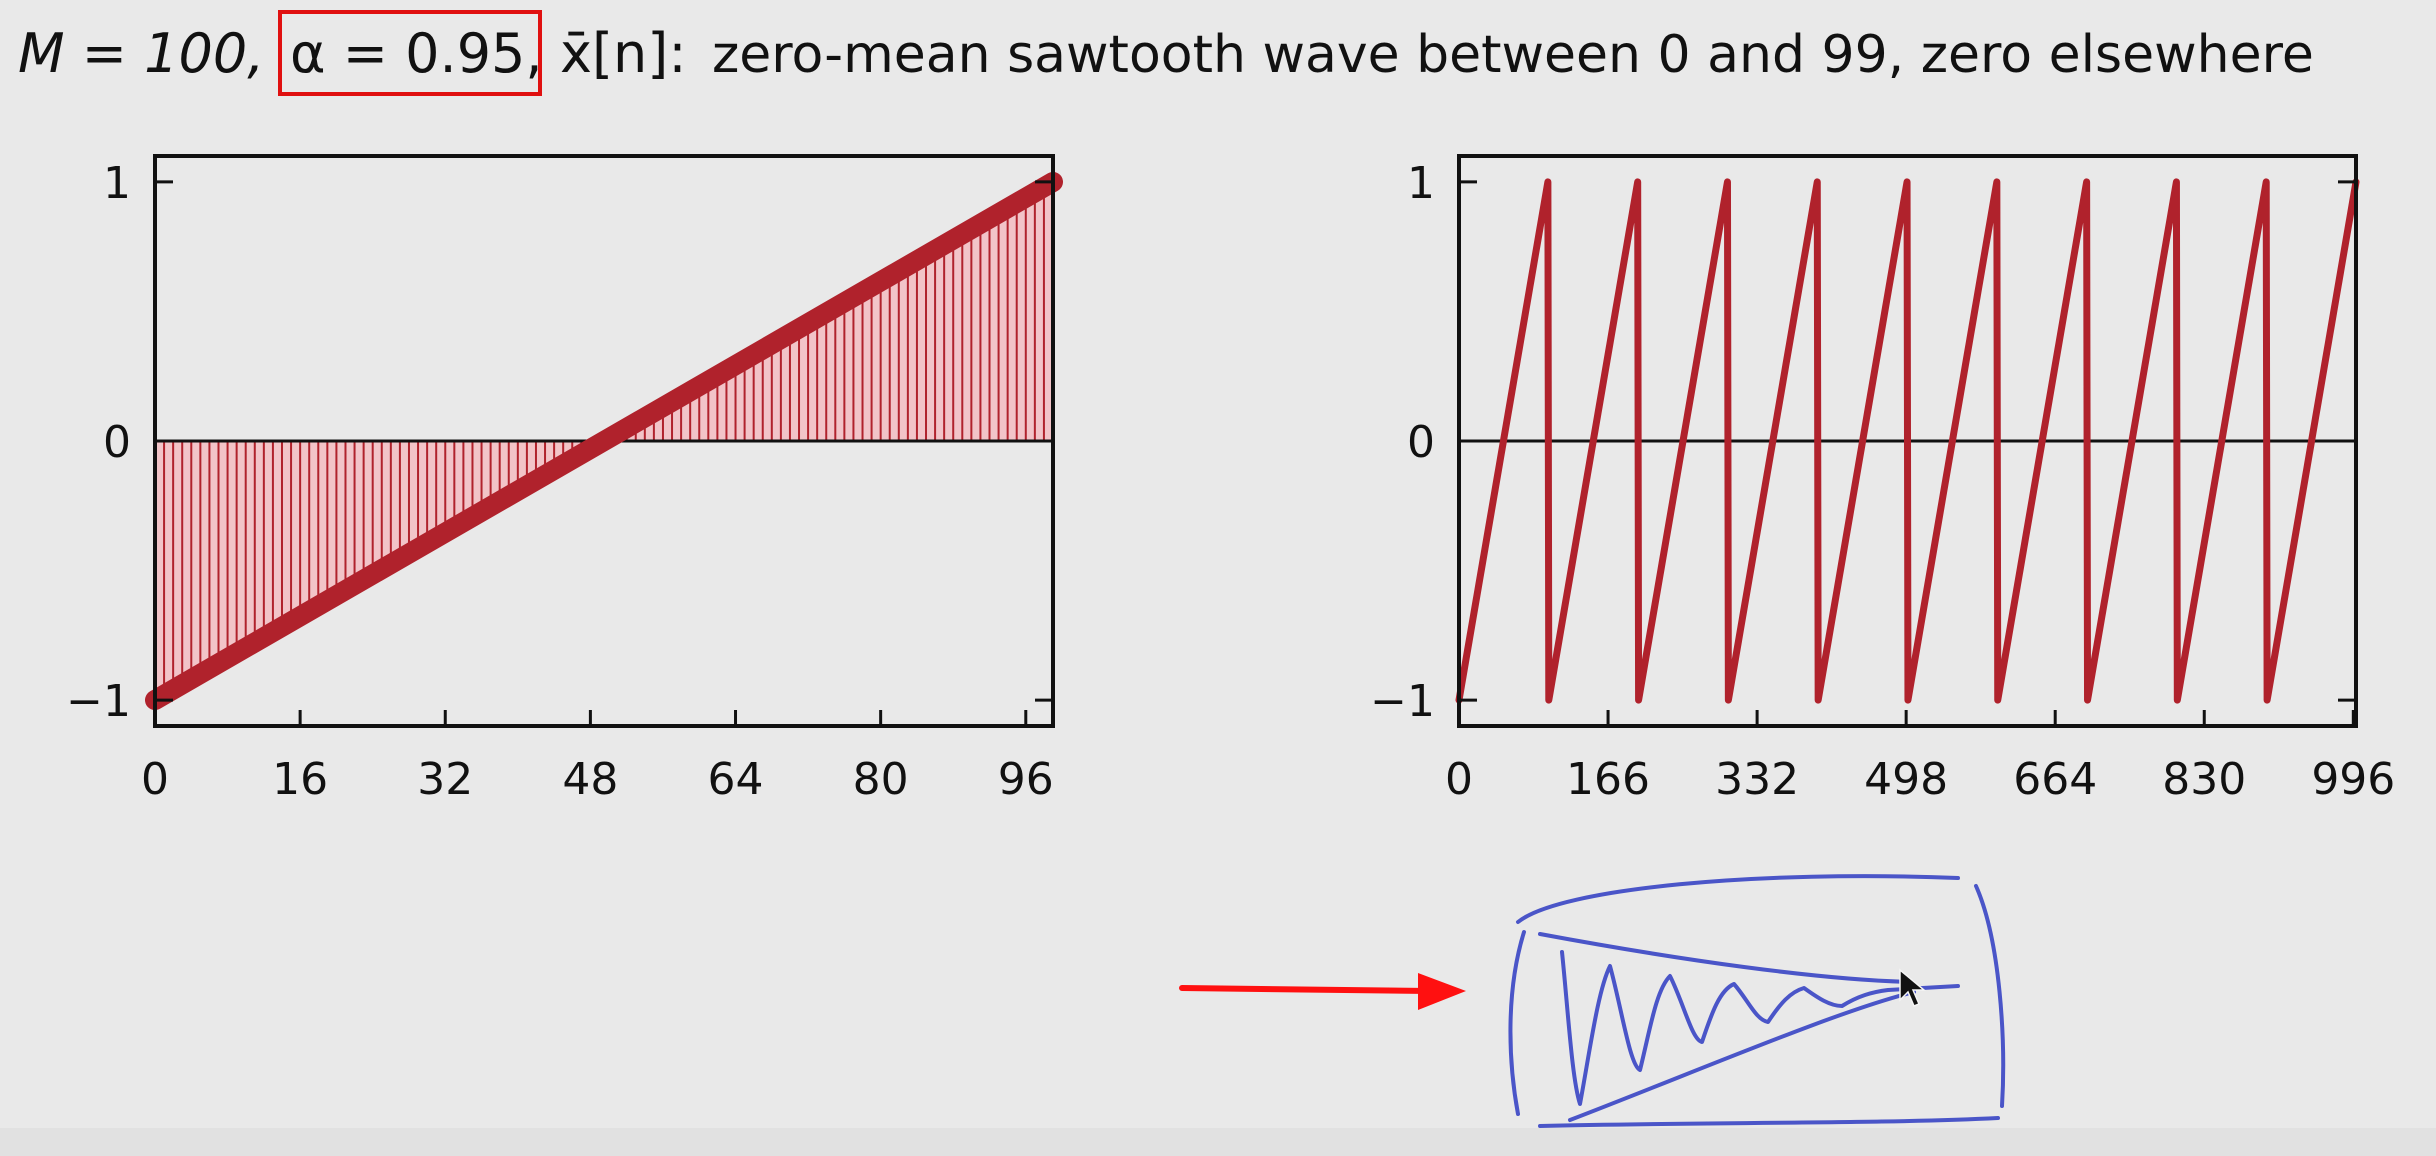 The height and width of the screenshot is (1156, 2436). What do you see at coordinates (590, 779) in the screenshot?
I see `left-xtick-label-3: 48` at bounding box center [590, 779].